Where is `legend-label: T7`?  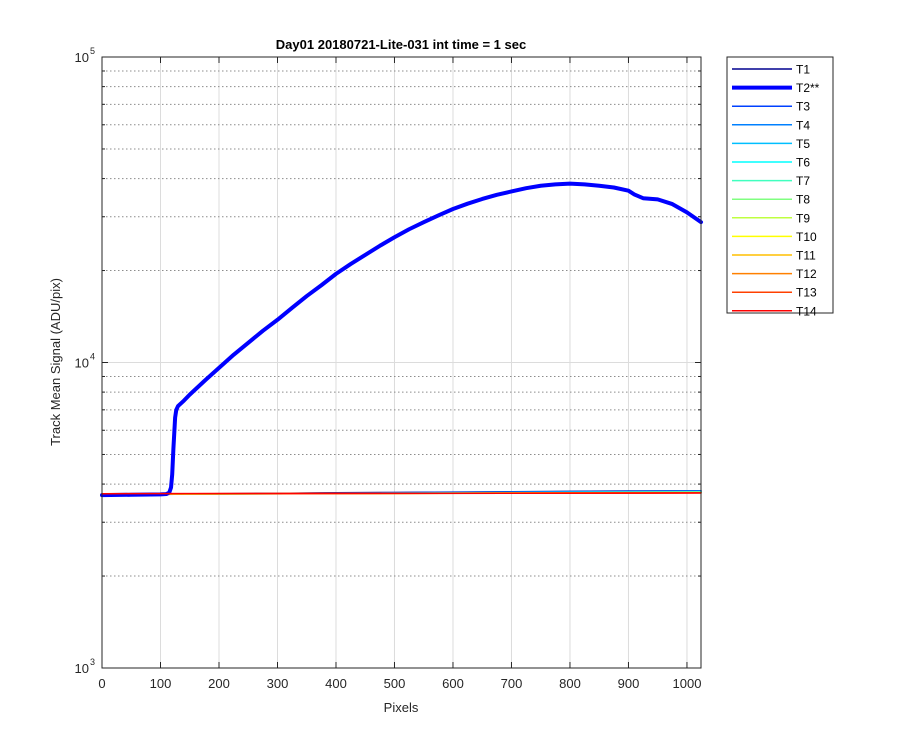 legend-label: T7 is located at coordinates (803, 181).